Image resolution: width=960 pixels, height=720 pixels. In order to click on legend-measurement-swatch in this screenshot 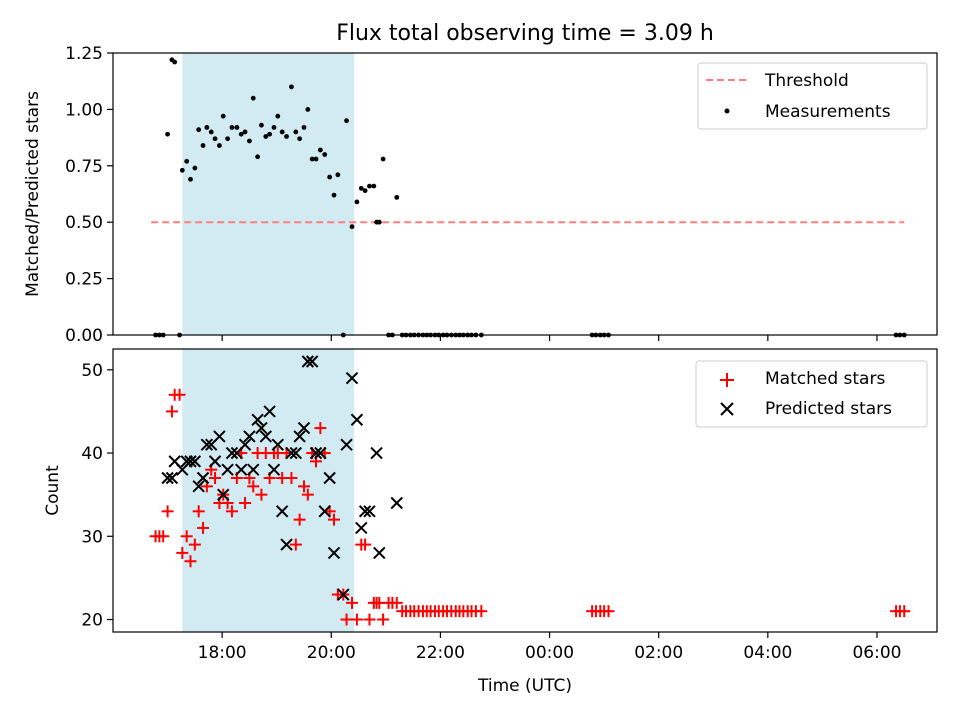, I will do `click(727, 111)`.